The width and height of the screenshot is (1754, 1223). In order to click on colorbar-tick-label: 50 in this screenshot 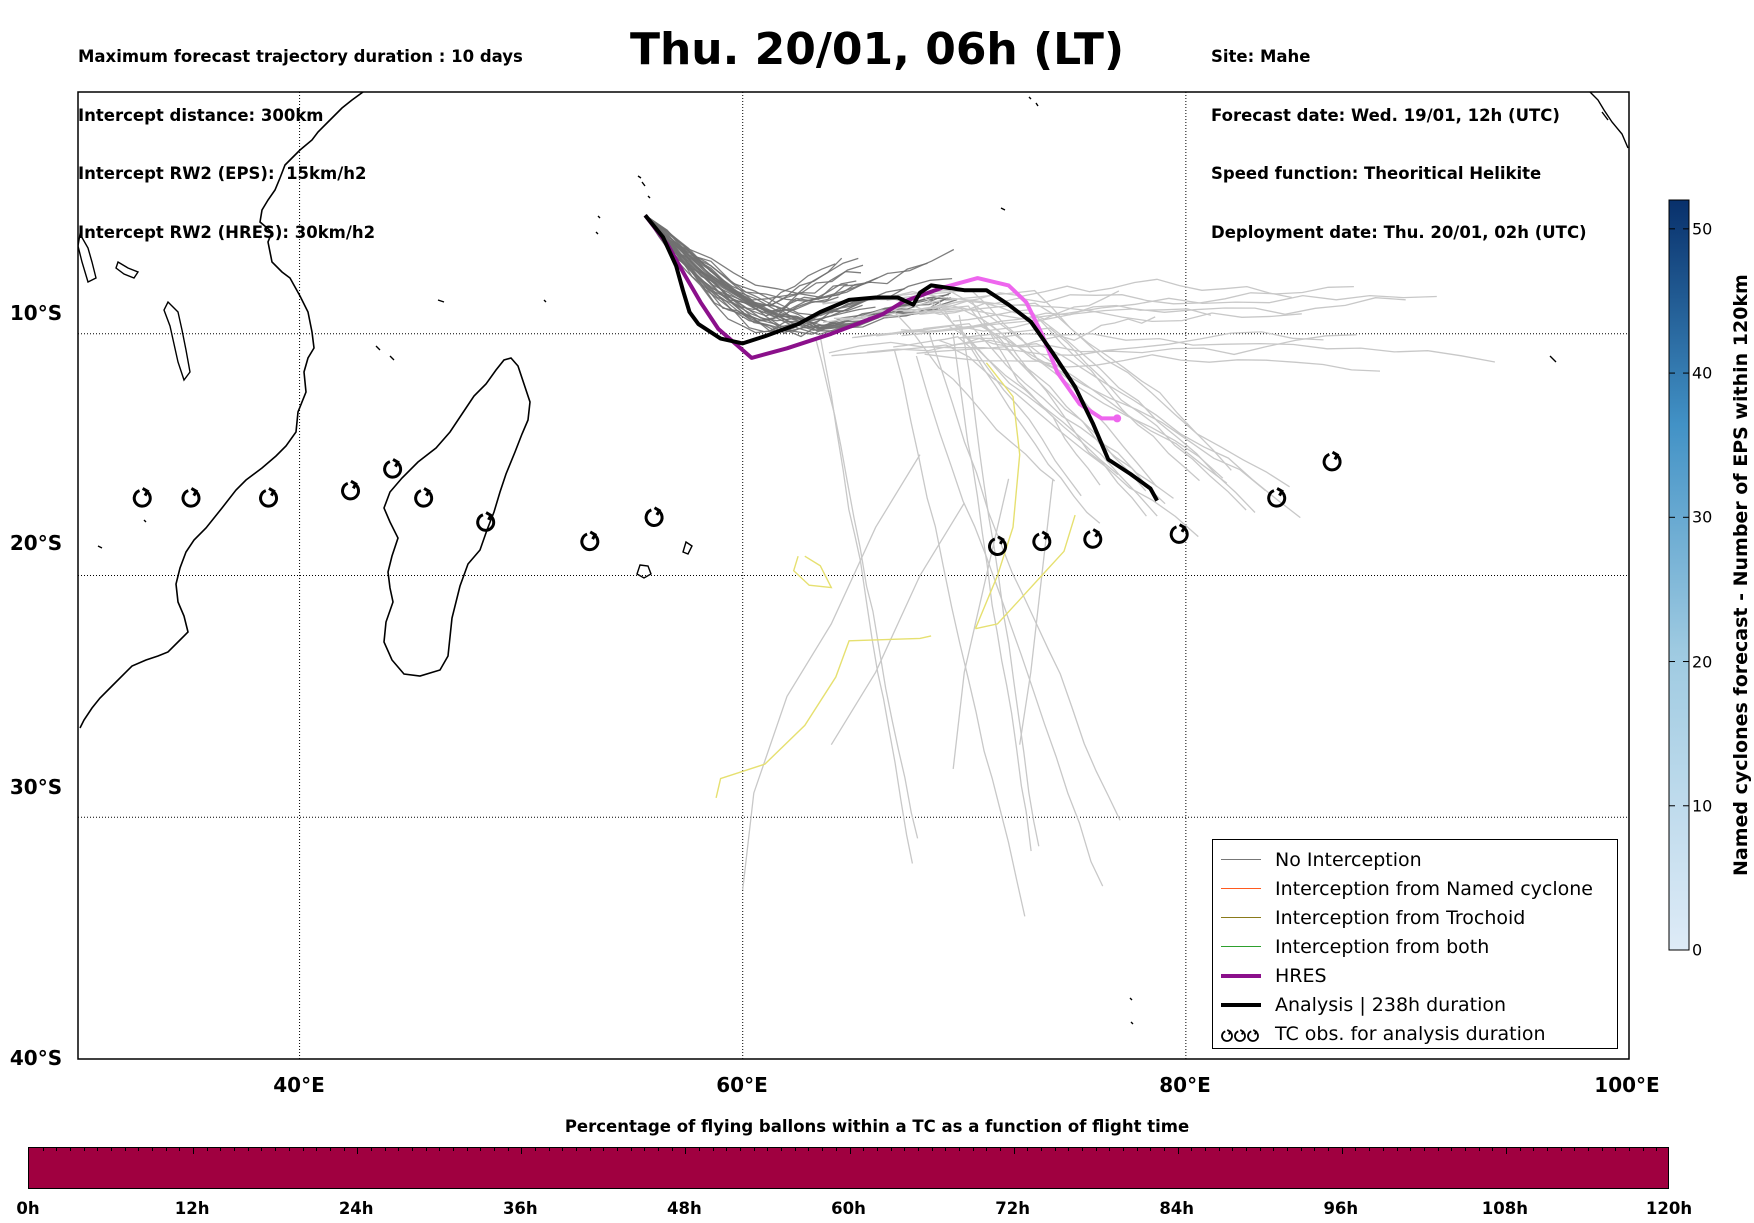, I will do `click(1702, 229)`.